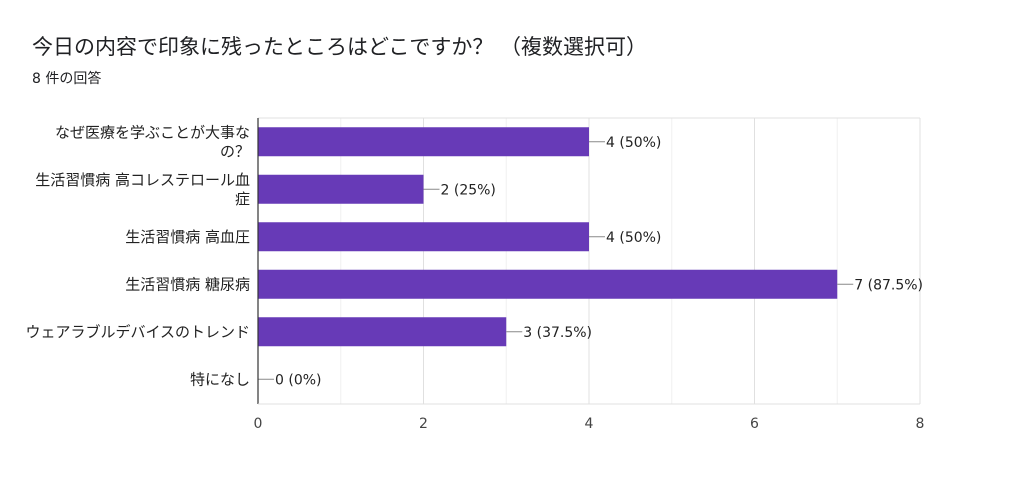 Image resolution: width=1024 pixels, height=487 pixels. What do you see at coordinates (220, 379) in the screenshot?
I see `category-label: 特になし` at bounding box center [220, 379].